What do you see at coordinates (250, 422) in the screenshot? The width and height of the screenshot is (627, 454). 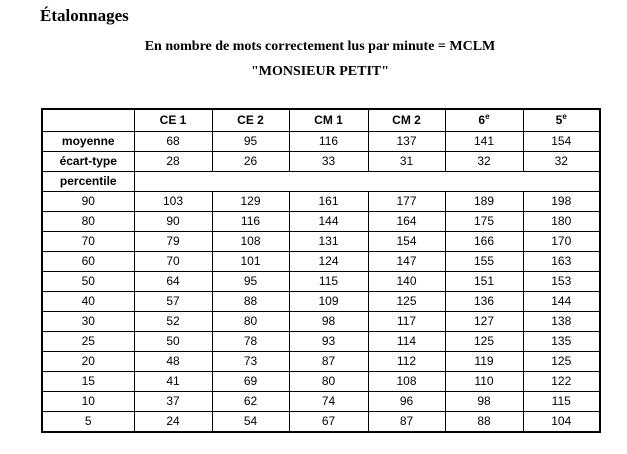 I see `table-cell: 54` at bounding box center [250, 422].